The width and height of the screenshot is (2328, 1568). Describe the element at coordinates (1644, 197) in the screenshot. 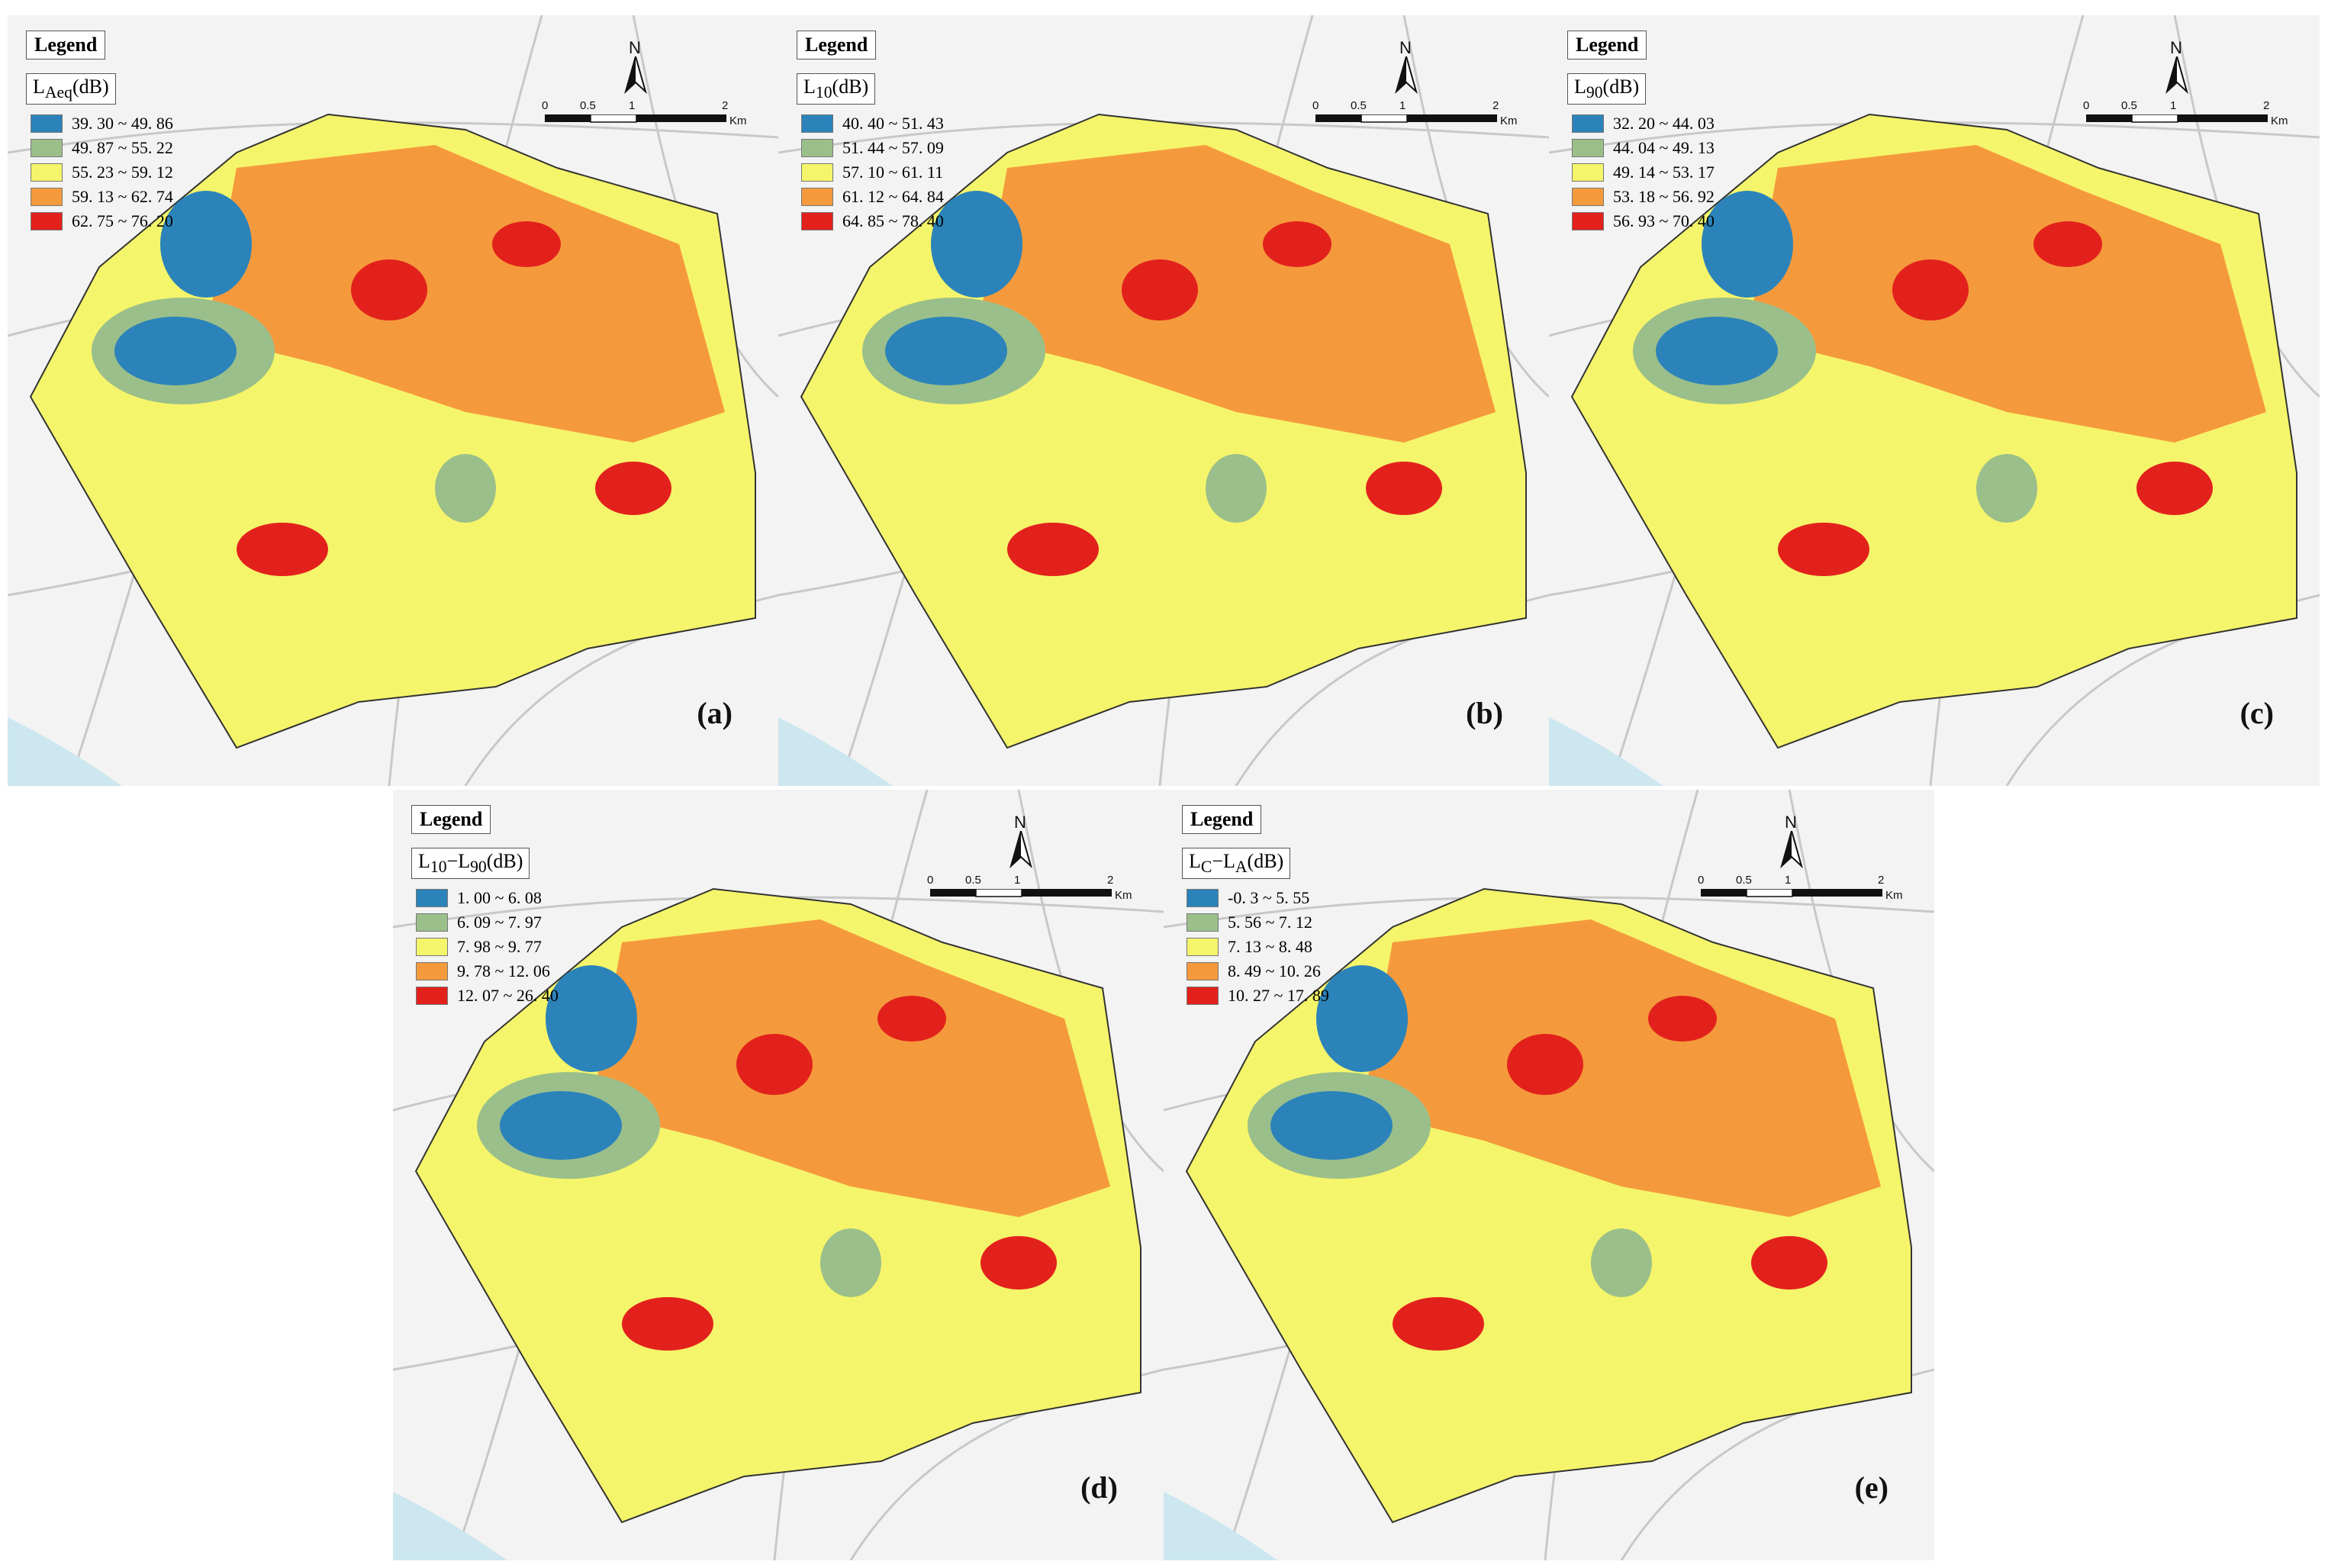

I see `legend-class-item: 53. 18 ~ 56. 92` at that location.